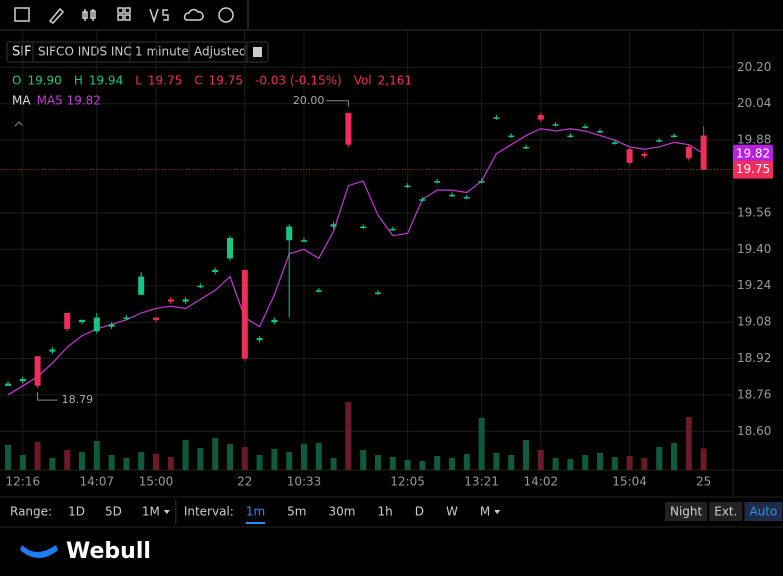  I want to click on low-marker, so click(47, 396).